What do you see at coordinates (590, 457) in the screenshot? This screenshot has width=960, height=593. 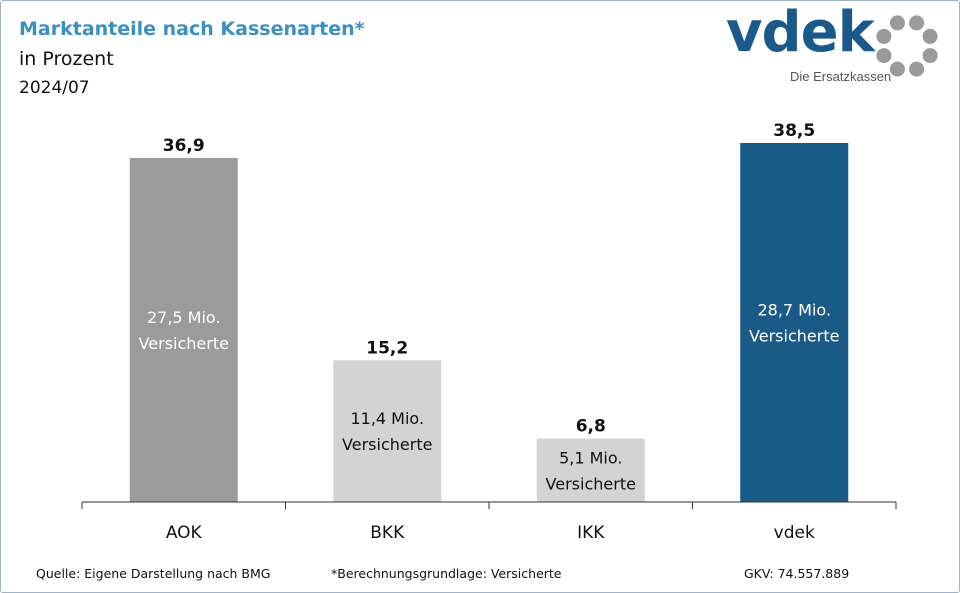 I see `bar-inner-label: 5,1 Mio.` at bounding box center [590, 457].